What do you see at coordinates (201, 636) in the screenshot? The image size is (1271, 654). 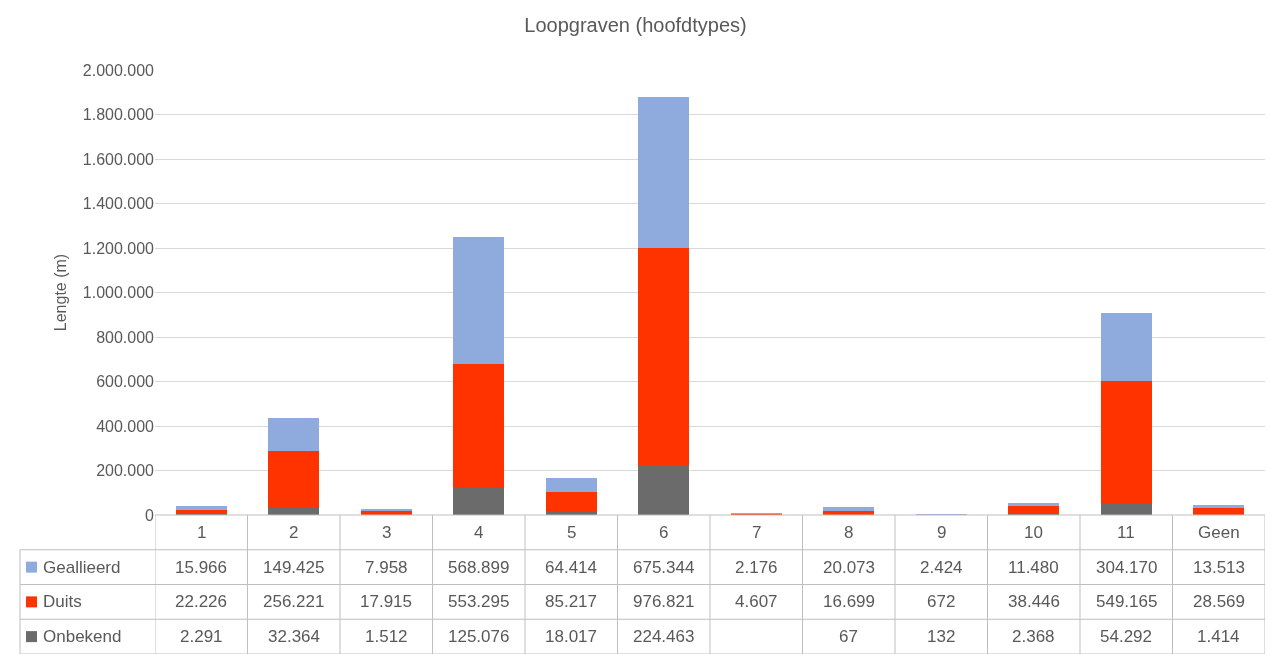 I see `data-label: 2.291` at bounding box center [201, 636].